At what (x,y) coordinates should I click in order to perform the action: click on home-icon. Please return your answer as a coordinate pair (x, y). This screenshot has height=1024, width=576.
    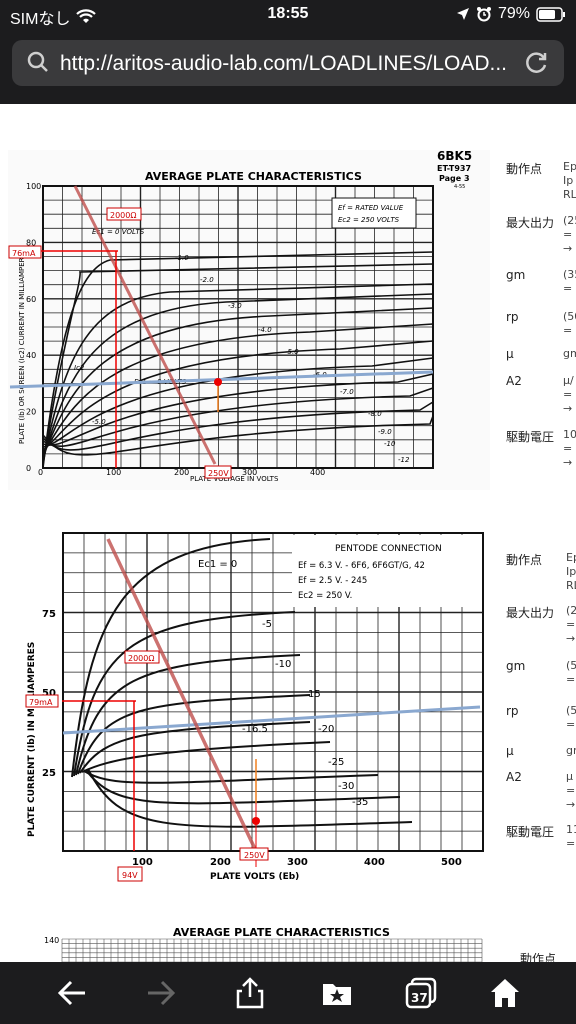
    Looking at the image, I should click on (505, 993).